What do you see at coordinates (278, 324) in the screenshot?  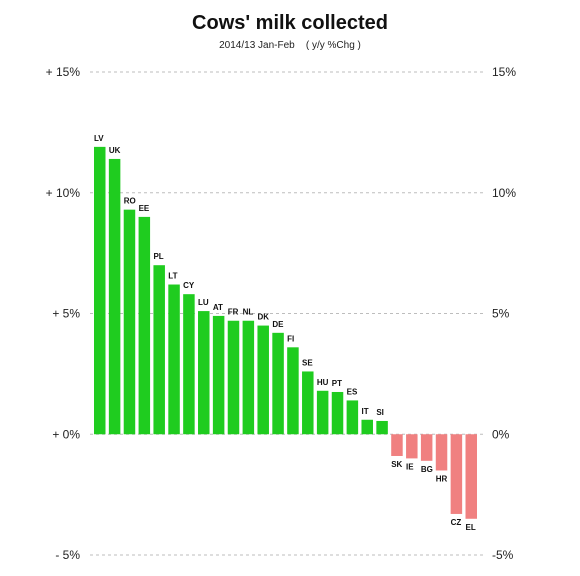 I see `category-label: DE` at bounding box center [278, 324].